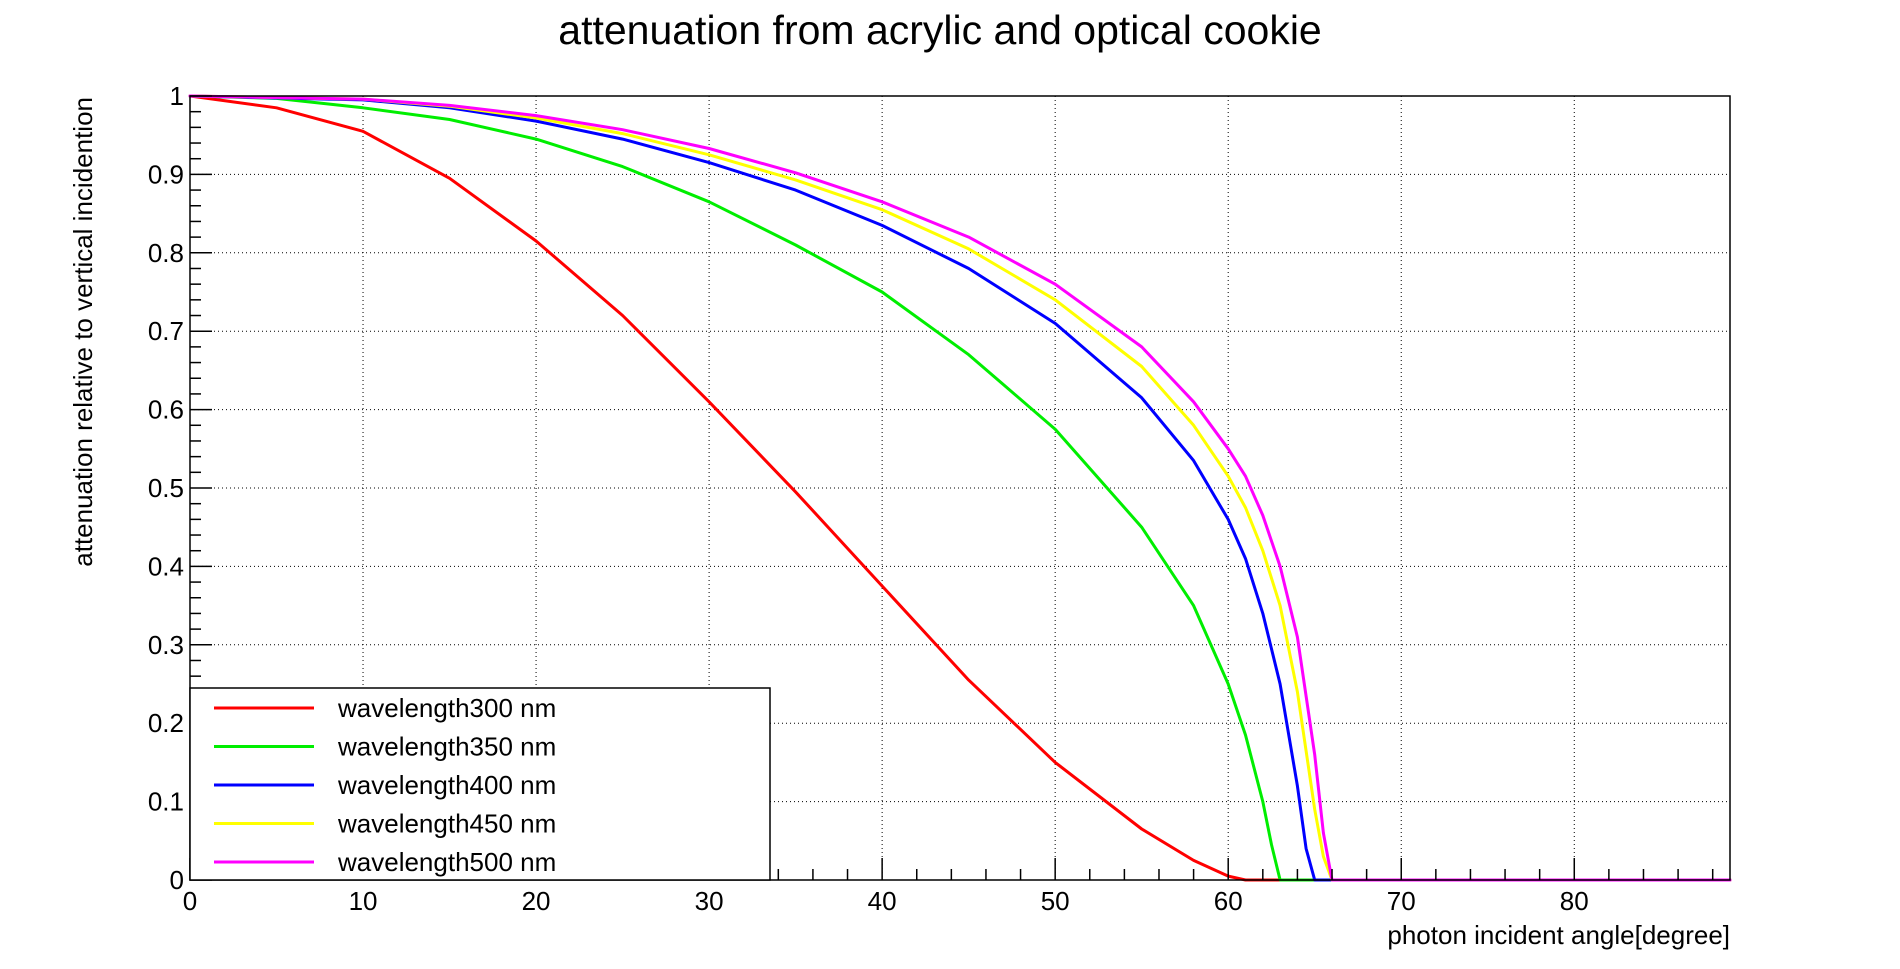 The width and height of the screenshot is (1900, 969). Describe the element at coordinates (709, 901) in the screenshot. I see `x-tick-label: 30` at that location.